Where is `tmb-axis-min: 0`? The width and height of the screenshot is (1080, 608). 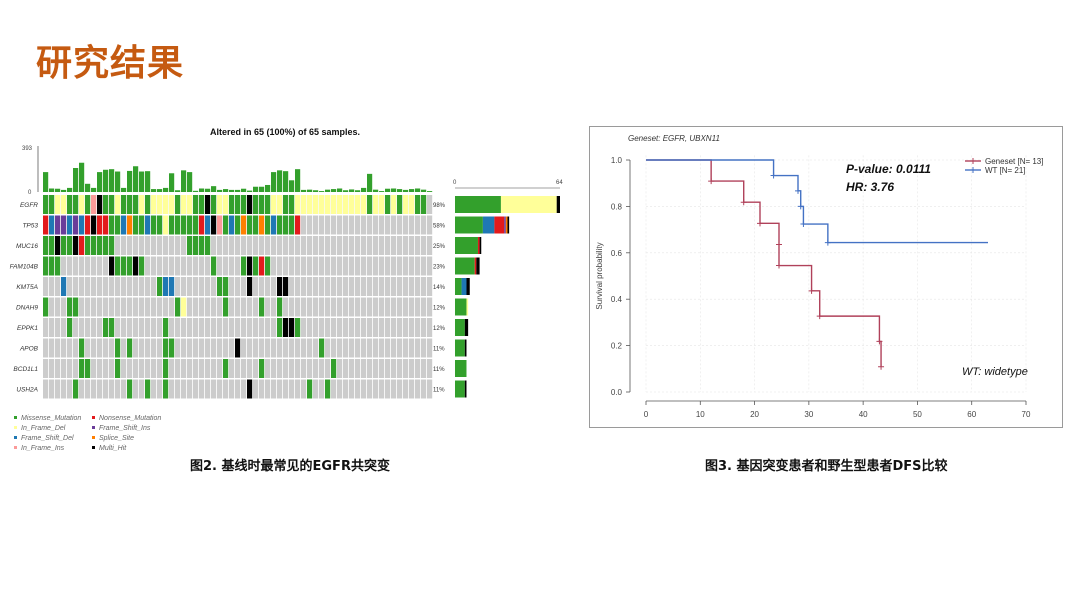
tmb-axis-min: 0 is located at coordinates (30, 193).